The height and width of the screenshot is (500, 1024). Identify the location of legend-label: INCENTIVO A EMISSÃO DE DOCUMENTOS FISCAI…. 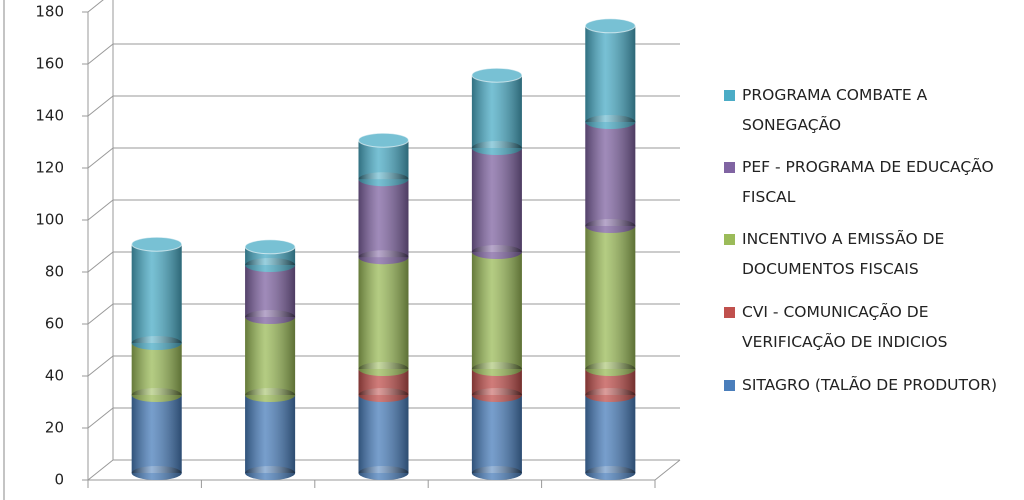
(843, 254).